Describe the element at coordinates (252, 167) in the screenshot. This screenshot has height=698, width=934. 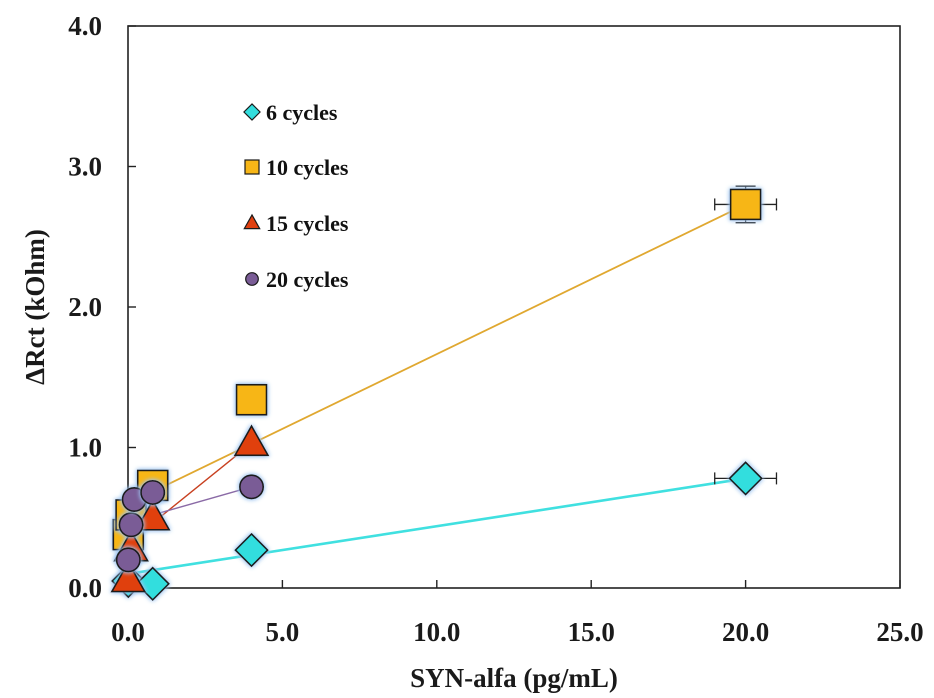
I see `legend-marker-10-cycles` at that location.